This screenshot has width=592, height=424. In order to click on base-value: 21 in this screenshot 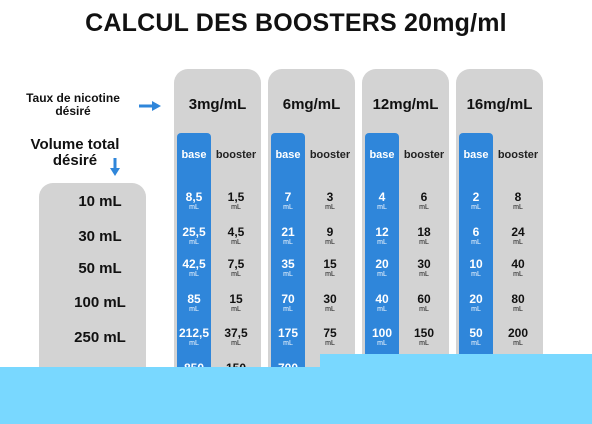, I will do `click(288, 232)`.